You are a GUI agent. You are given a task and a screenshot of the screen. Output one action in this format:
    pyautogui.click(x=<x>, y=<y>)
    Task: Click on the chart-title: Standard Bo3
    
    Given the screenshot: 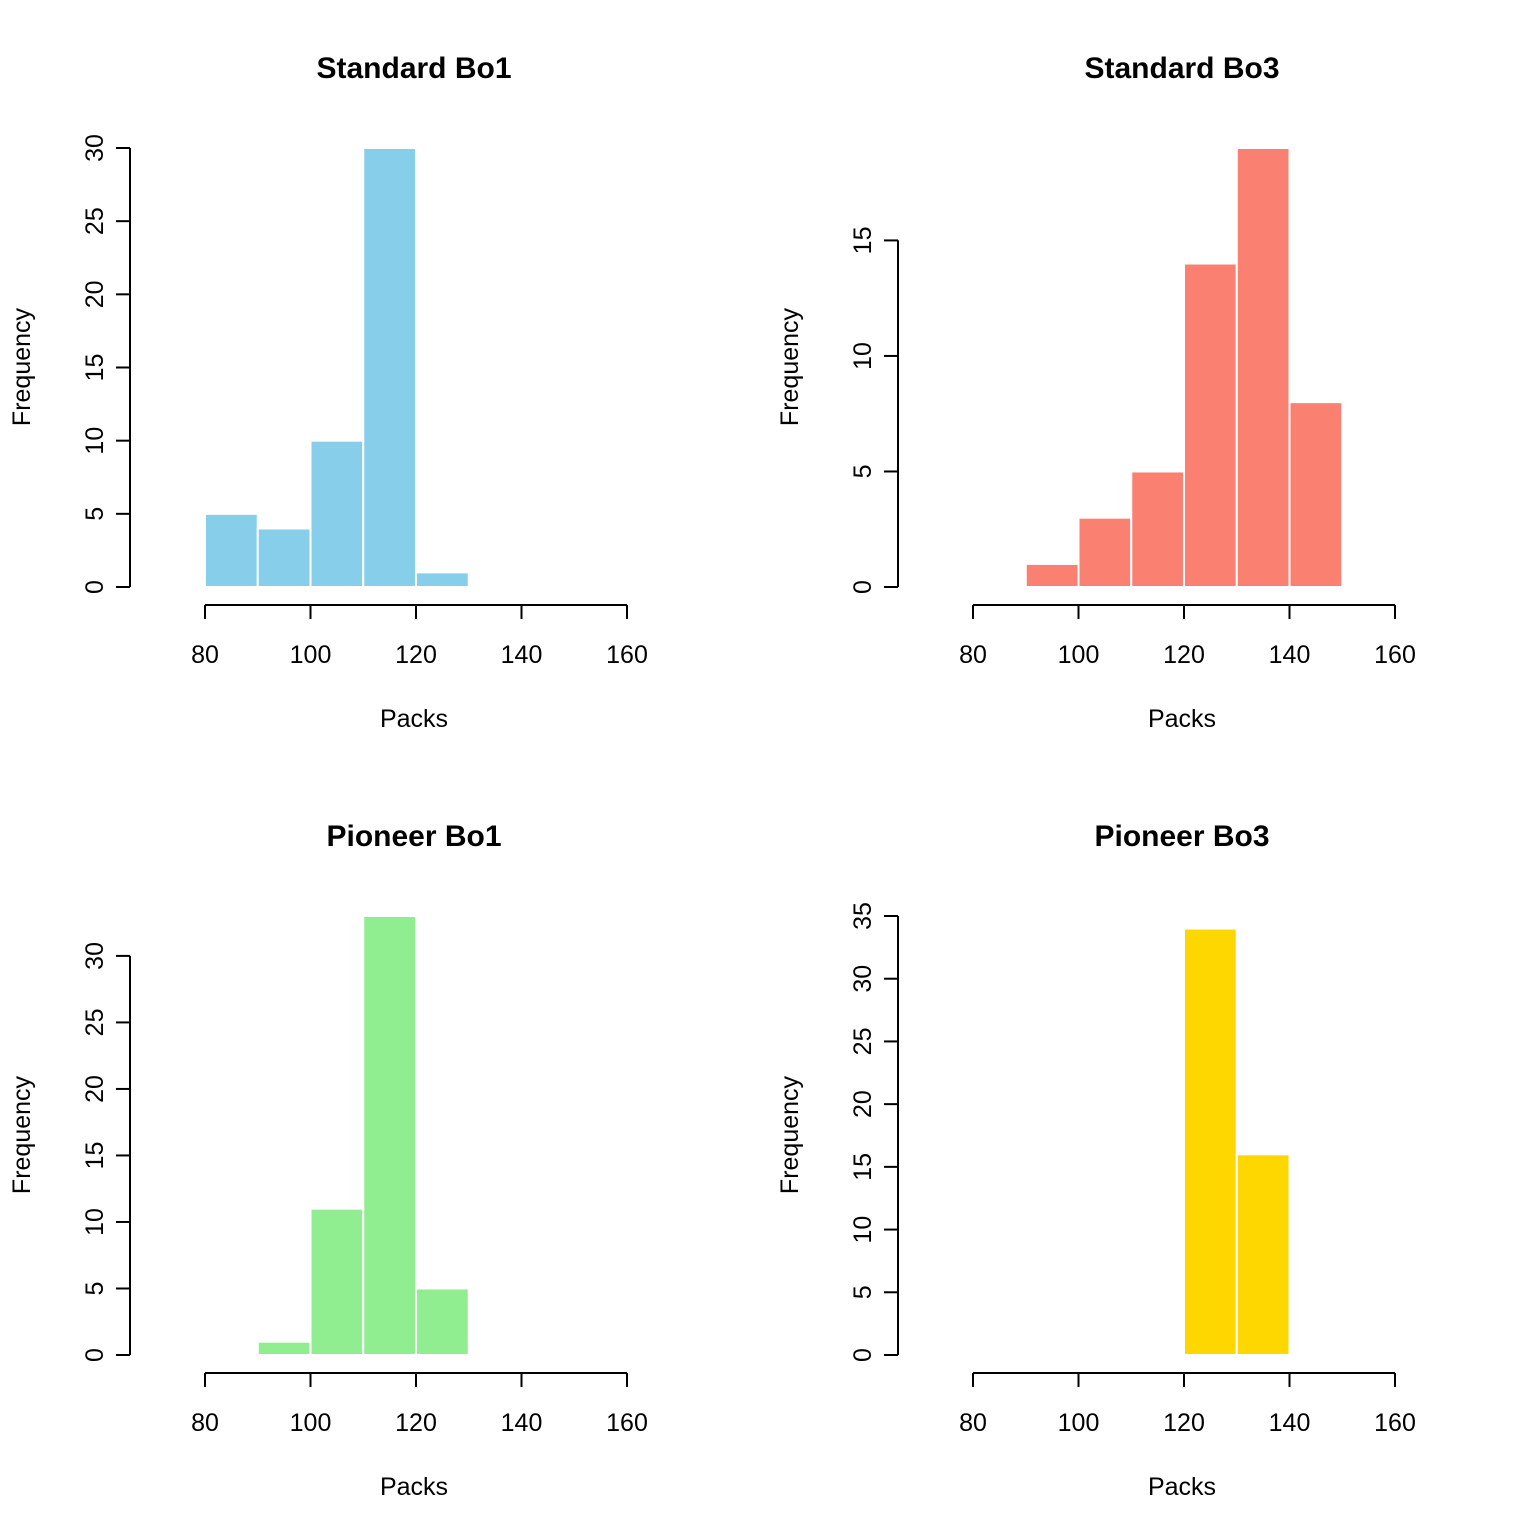 What is the action you would take?
    pyautogui.click(x=1181, y=68)
    